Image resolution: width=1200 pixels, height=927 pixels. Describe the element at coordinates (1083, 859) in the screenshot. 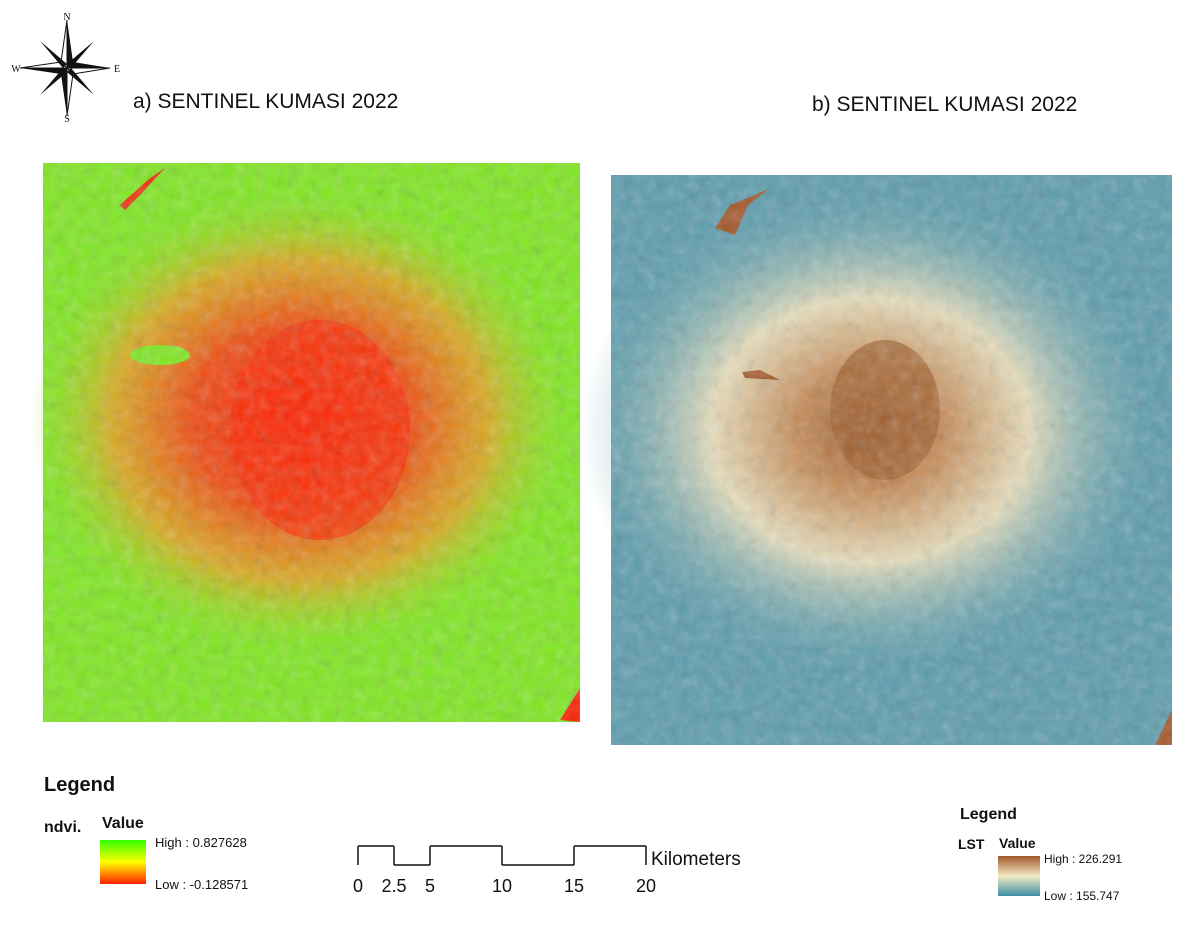

I see `legend-high: High : 226.291` at that location.